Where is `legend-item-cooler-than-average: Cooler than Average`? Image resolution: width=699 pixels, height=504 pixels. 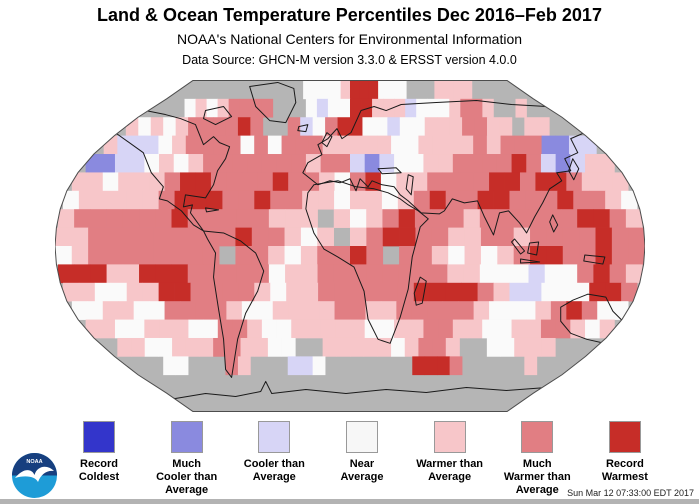 legend-item-cooler-than-average: Cooler than Average is located at coordinates (274, 459).